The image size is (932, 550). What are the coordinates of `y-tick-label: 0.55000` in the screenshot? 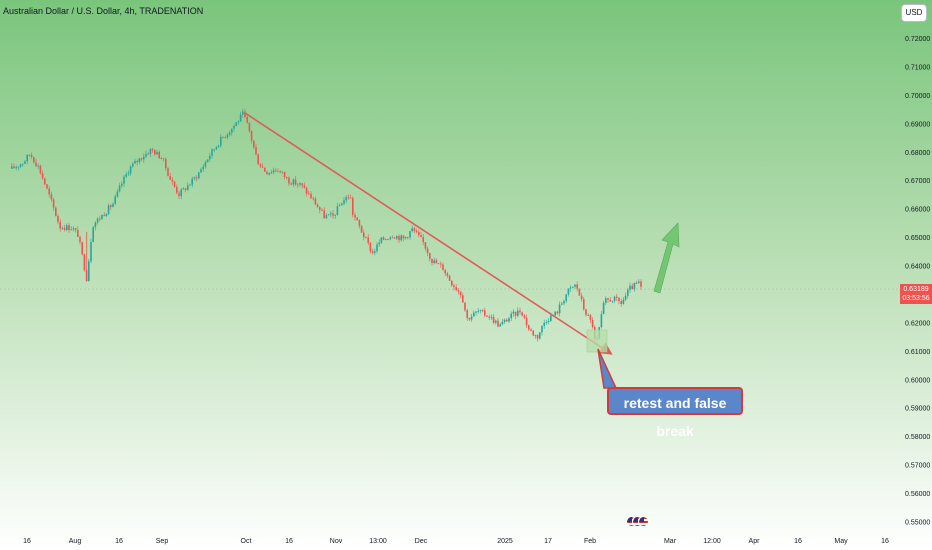 It's located at (917, 522).